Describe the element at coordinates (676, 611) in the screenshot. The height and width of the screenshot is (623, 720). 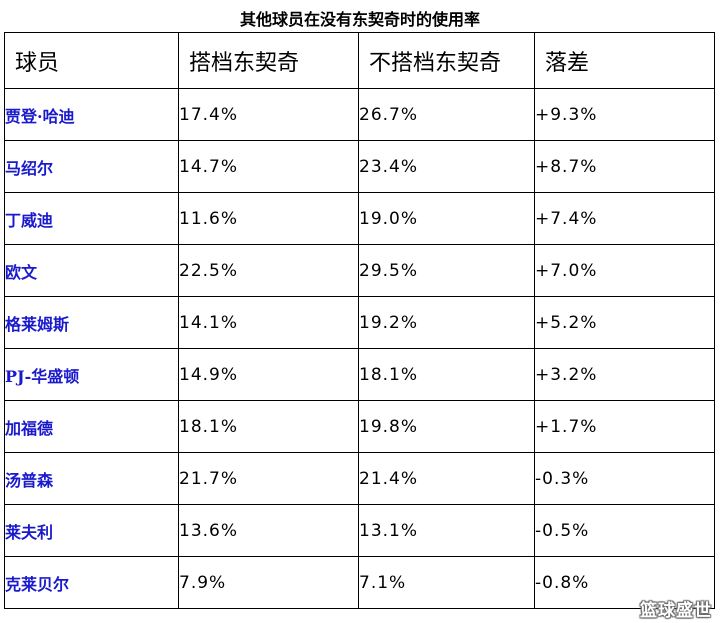
I see `watermark-logo: 篮球盛世` at that location.